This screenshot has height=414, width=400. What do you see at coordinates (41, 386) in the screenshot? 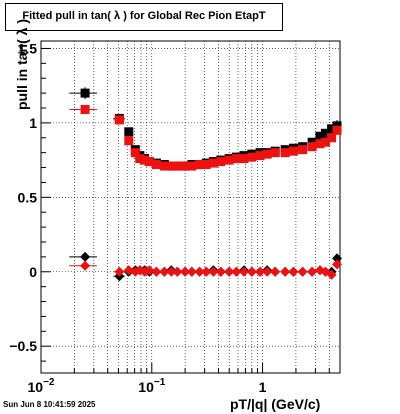
I see `x-tick-label: 10⁻²` at bounding box center [41, 386].